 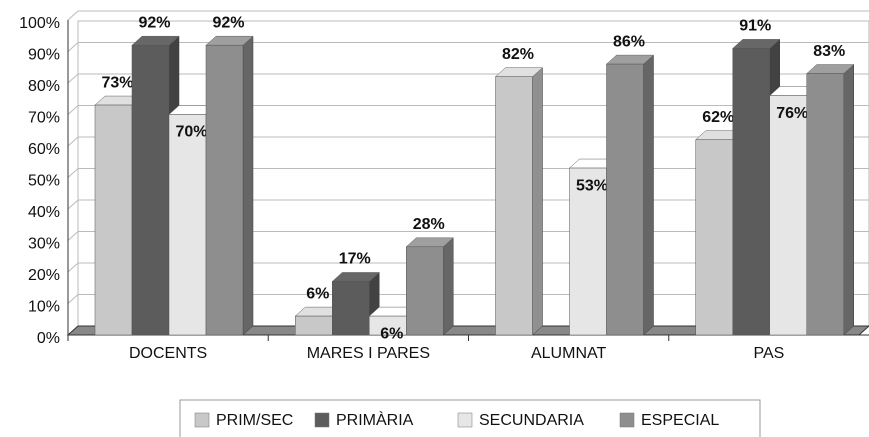 What do you see at coordinates (829, 51) in the screenshot?
I see `value-label: 83%` at bounding box center [829, 51].